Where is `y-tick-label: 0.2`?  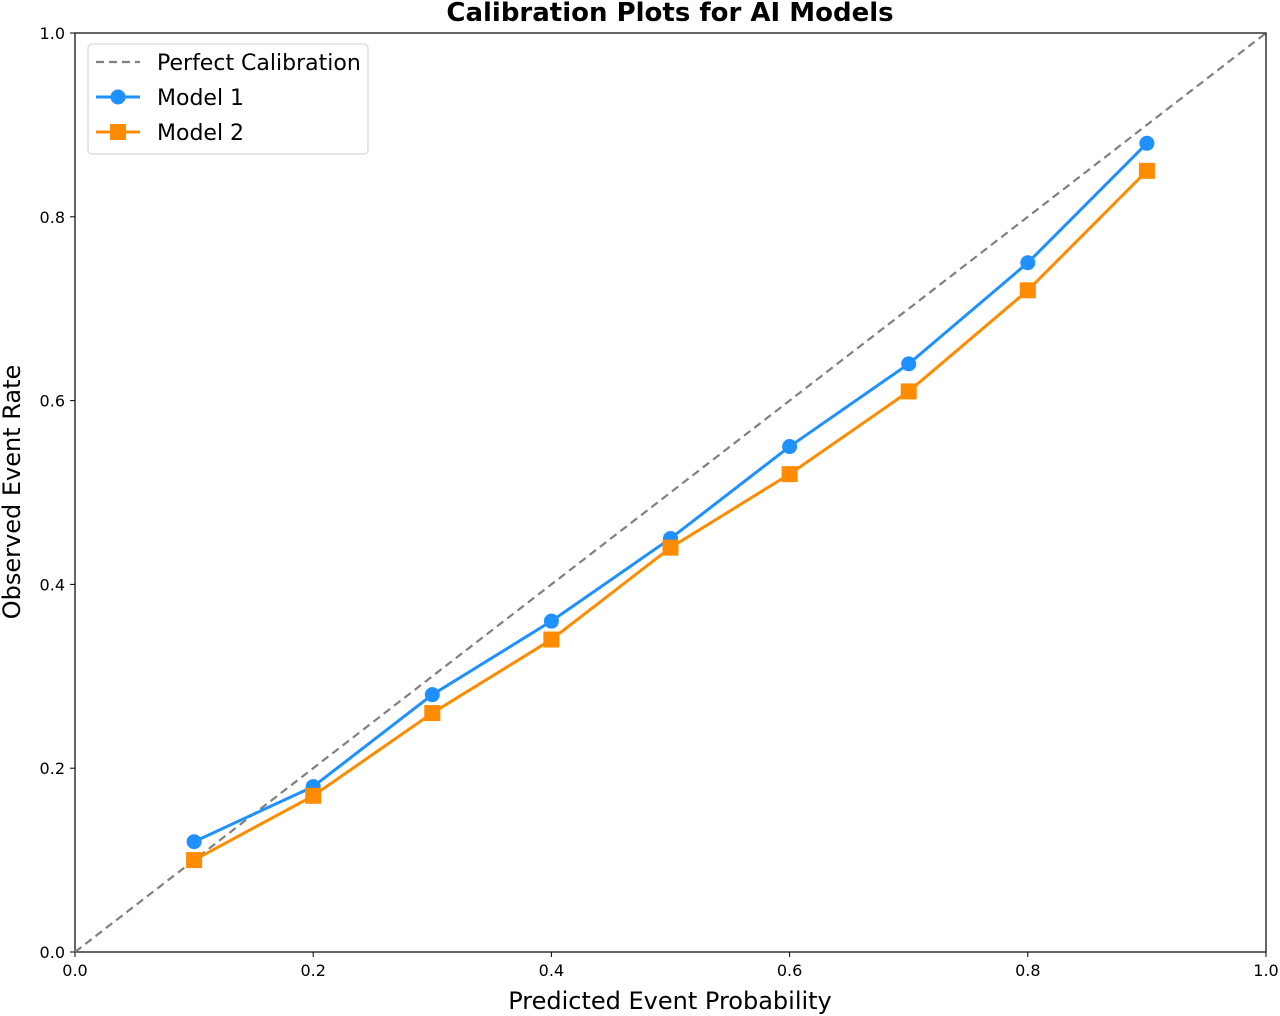
y-tick-label: 0.2 is located at coordinates (52, 768).